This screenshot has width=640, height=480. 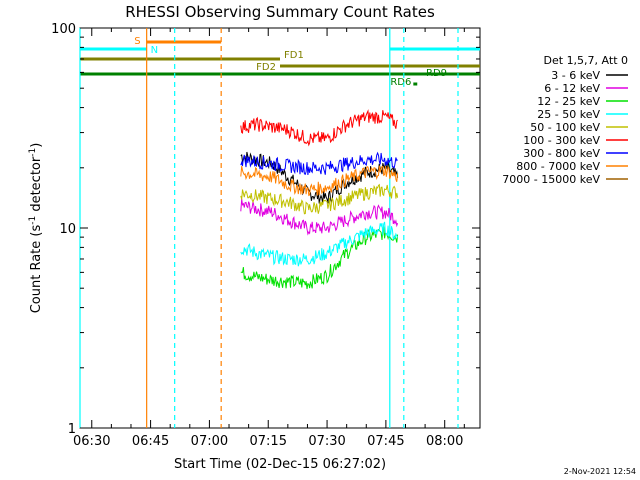 I want to click on legend-entry-label: 25 - 50 keV, so click(x=568, y=114).